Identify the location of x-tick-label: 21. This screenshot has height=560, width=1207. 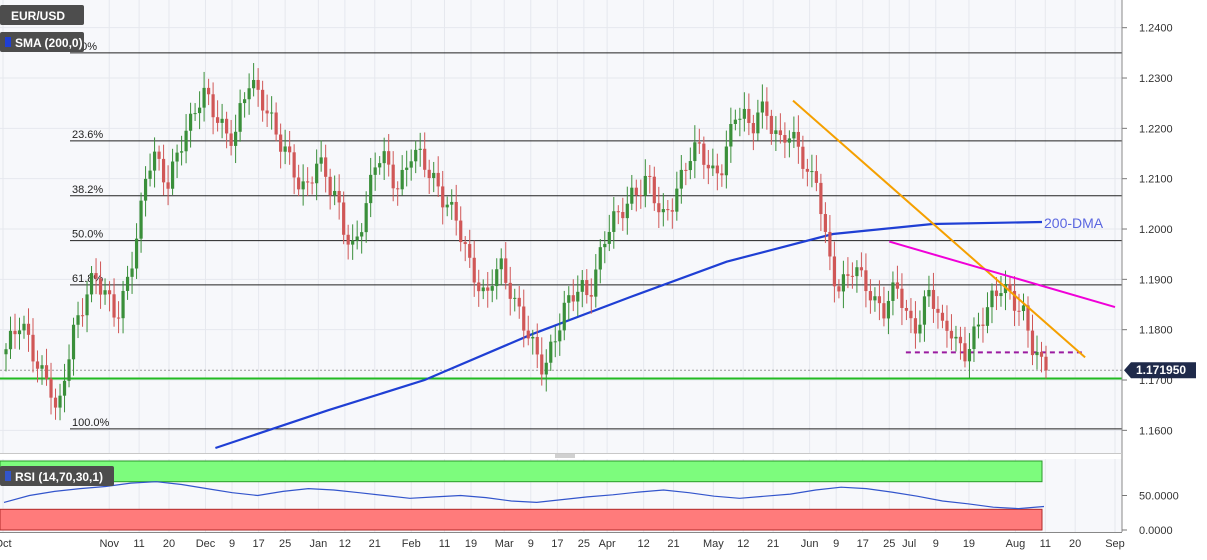
(673, 544).